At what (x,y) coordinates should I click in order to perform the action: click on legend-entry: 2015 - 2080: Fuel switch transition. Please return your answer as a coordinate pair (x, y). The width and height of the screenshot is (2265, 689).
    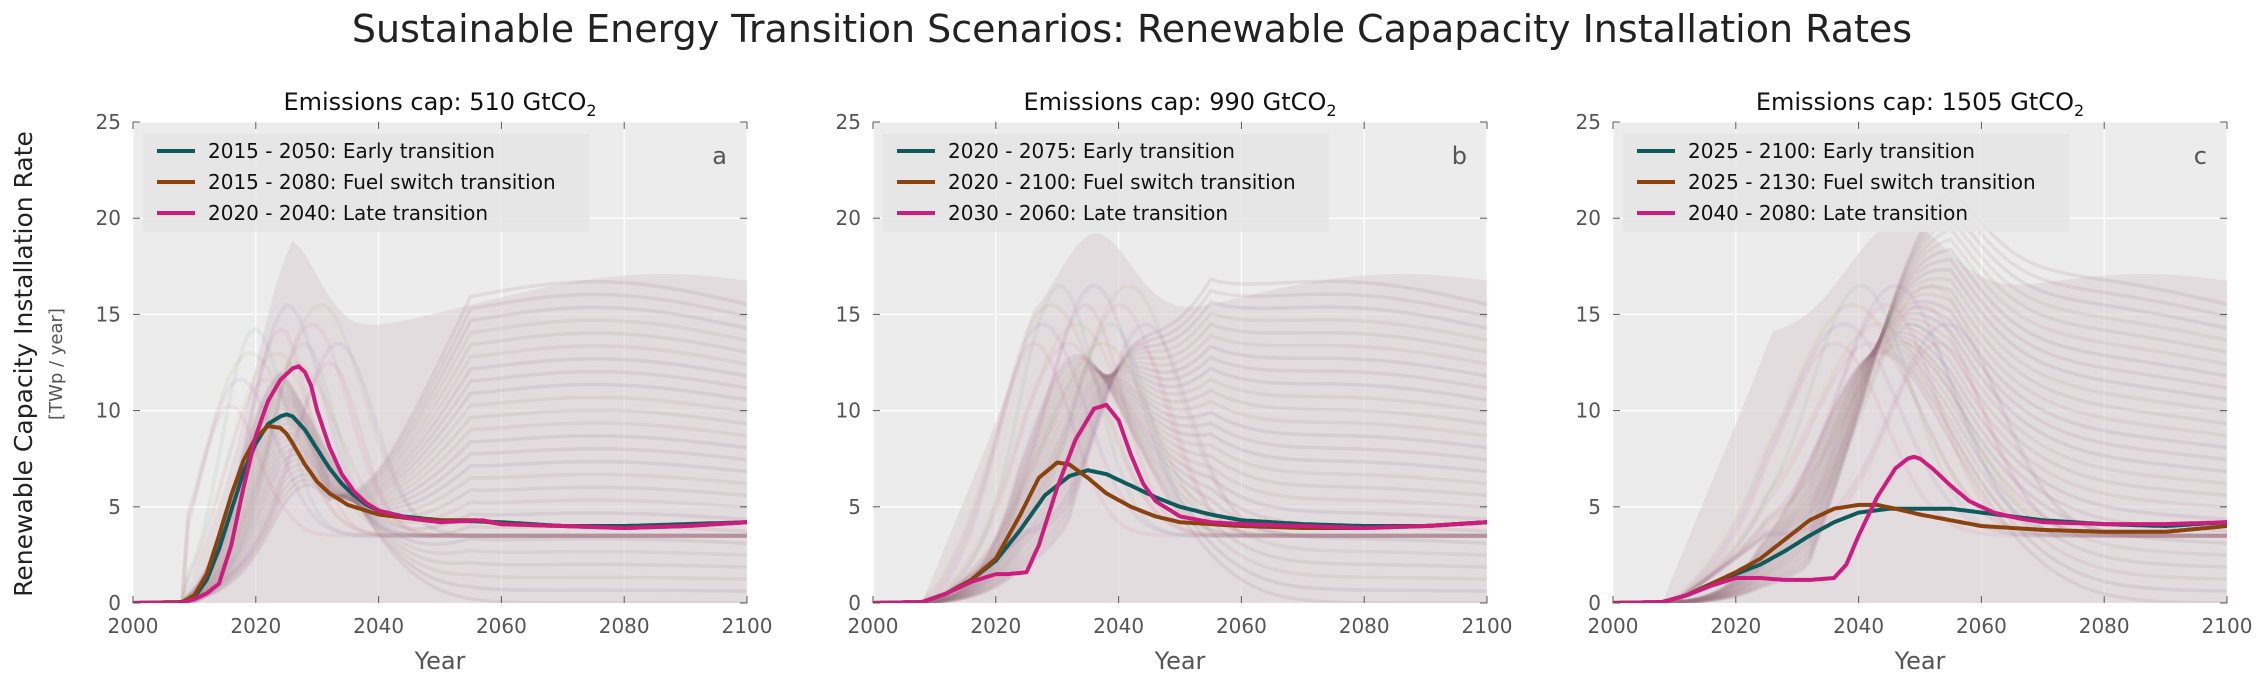
    Looking at the image, I should click on (382, 182).